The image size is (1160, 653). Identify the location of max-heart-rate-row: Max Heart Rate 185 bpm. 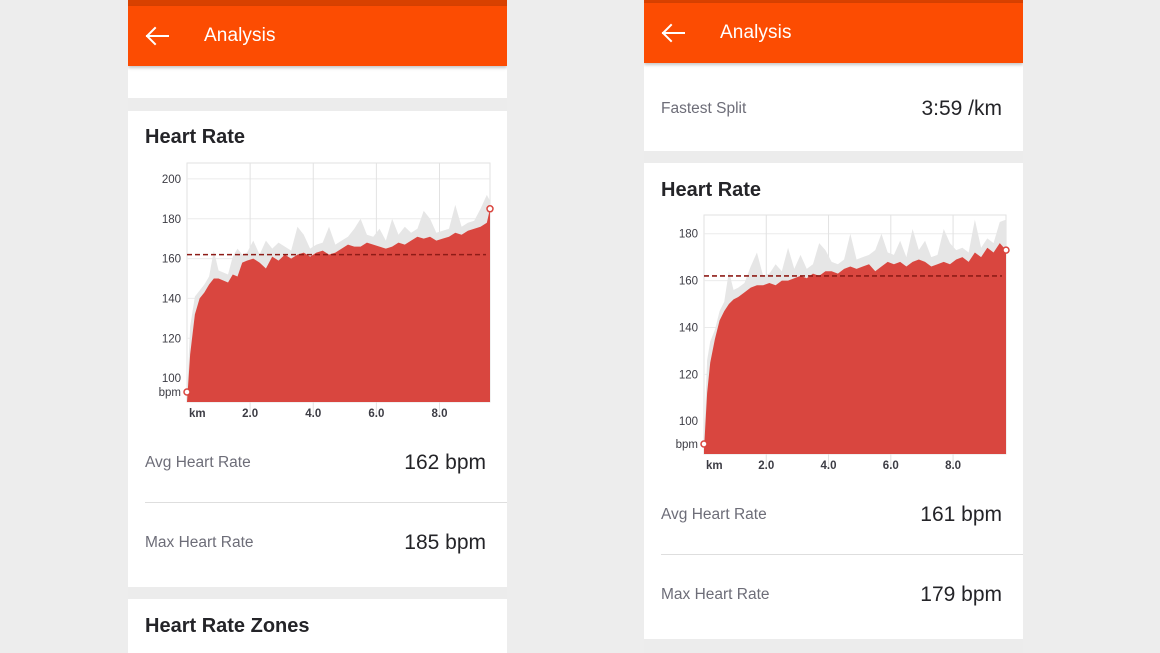
(315, 572).